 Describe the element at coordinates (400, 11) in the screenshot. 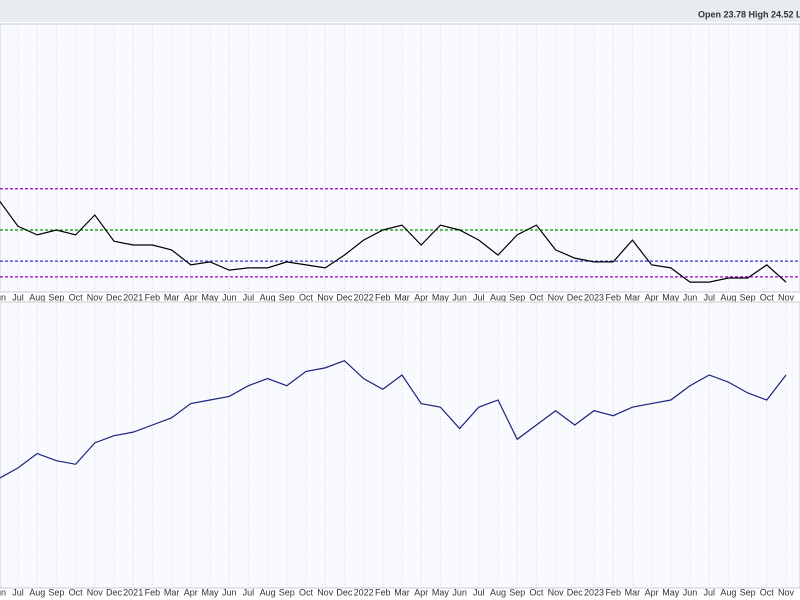

I see `header-bar` at that location.